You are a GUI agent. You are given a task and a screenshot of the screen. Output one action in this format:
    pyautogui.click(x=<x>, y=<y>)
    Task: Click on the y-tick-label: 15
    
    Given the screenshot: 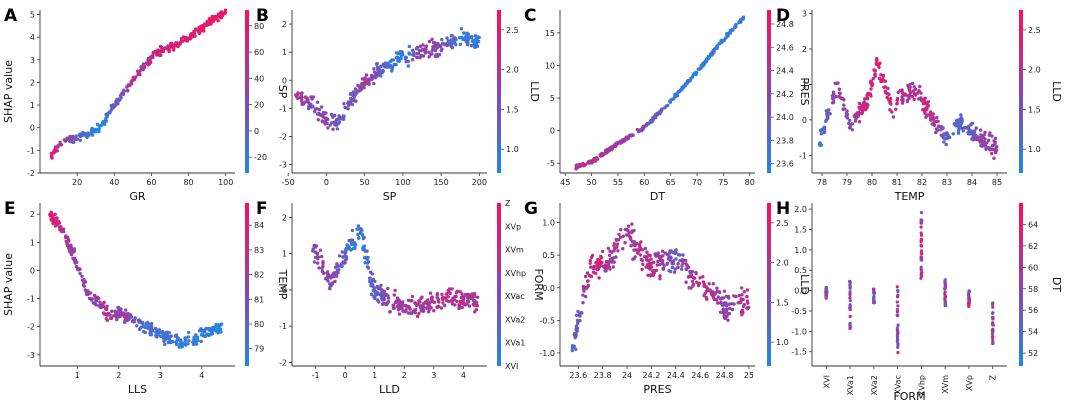 What is the action you would take?
    pyautogui.click(x=550, y=33)
    